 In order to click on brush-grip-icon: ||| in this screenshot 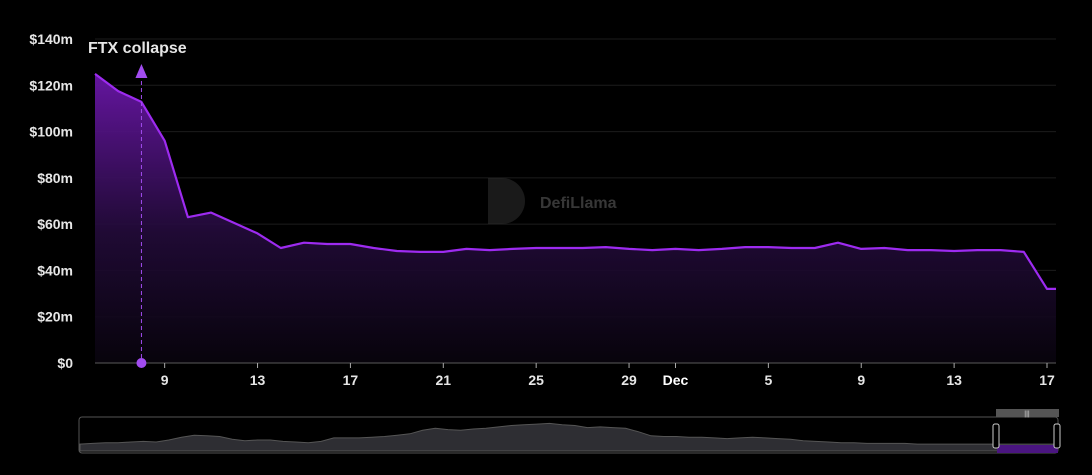, I will do `click(1027, 414)`.